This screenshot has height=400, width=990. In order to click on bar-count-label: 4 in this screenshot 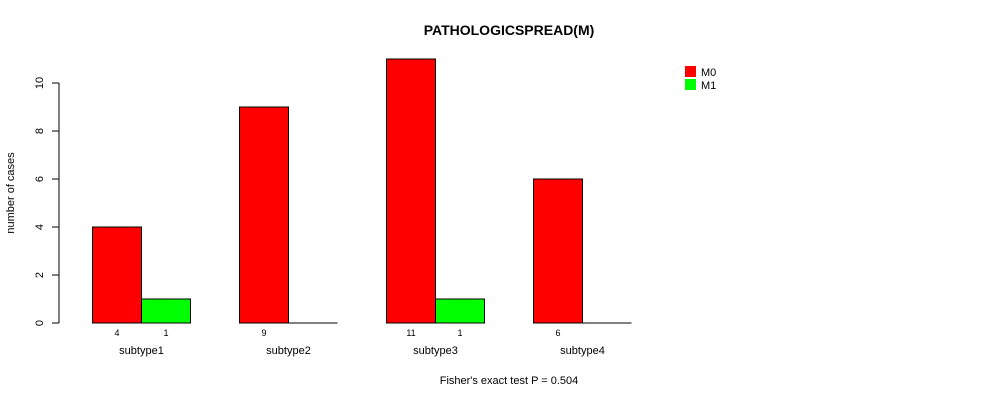, I will do `click(116, 333)`.